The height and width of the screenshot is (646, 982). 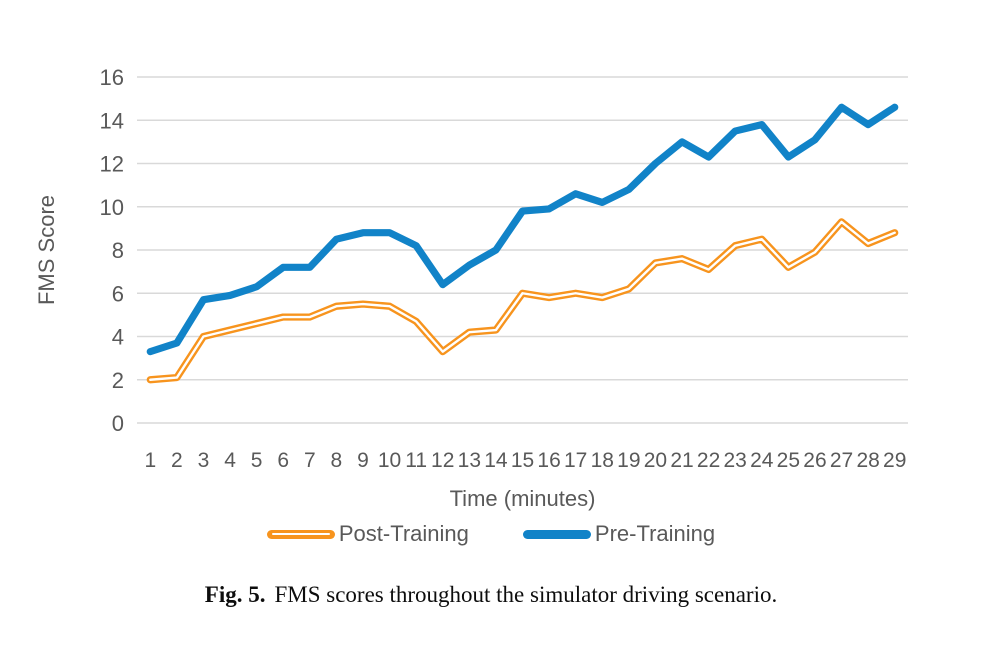 I want to click on x-tick-label: 14, so click(x=496, y=460).